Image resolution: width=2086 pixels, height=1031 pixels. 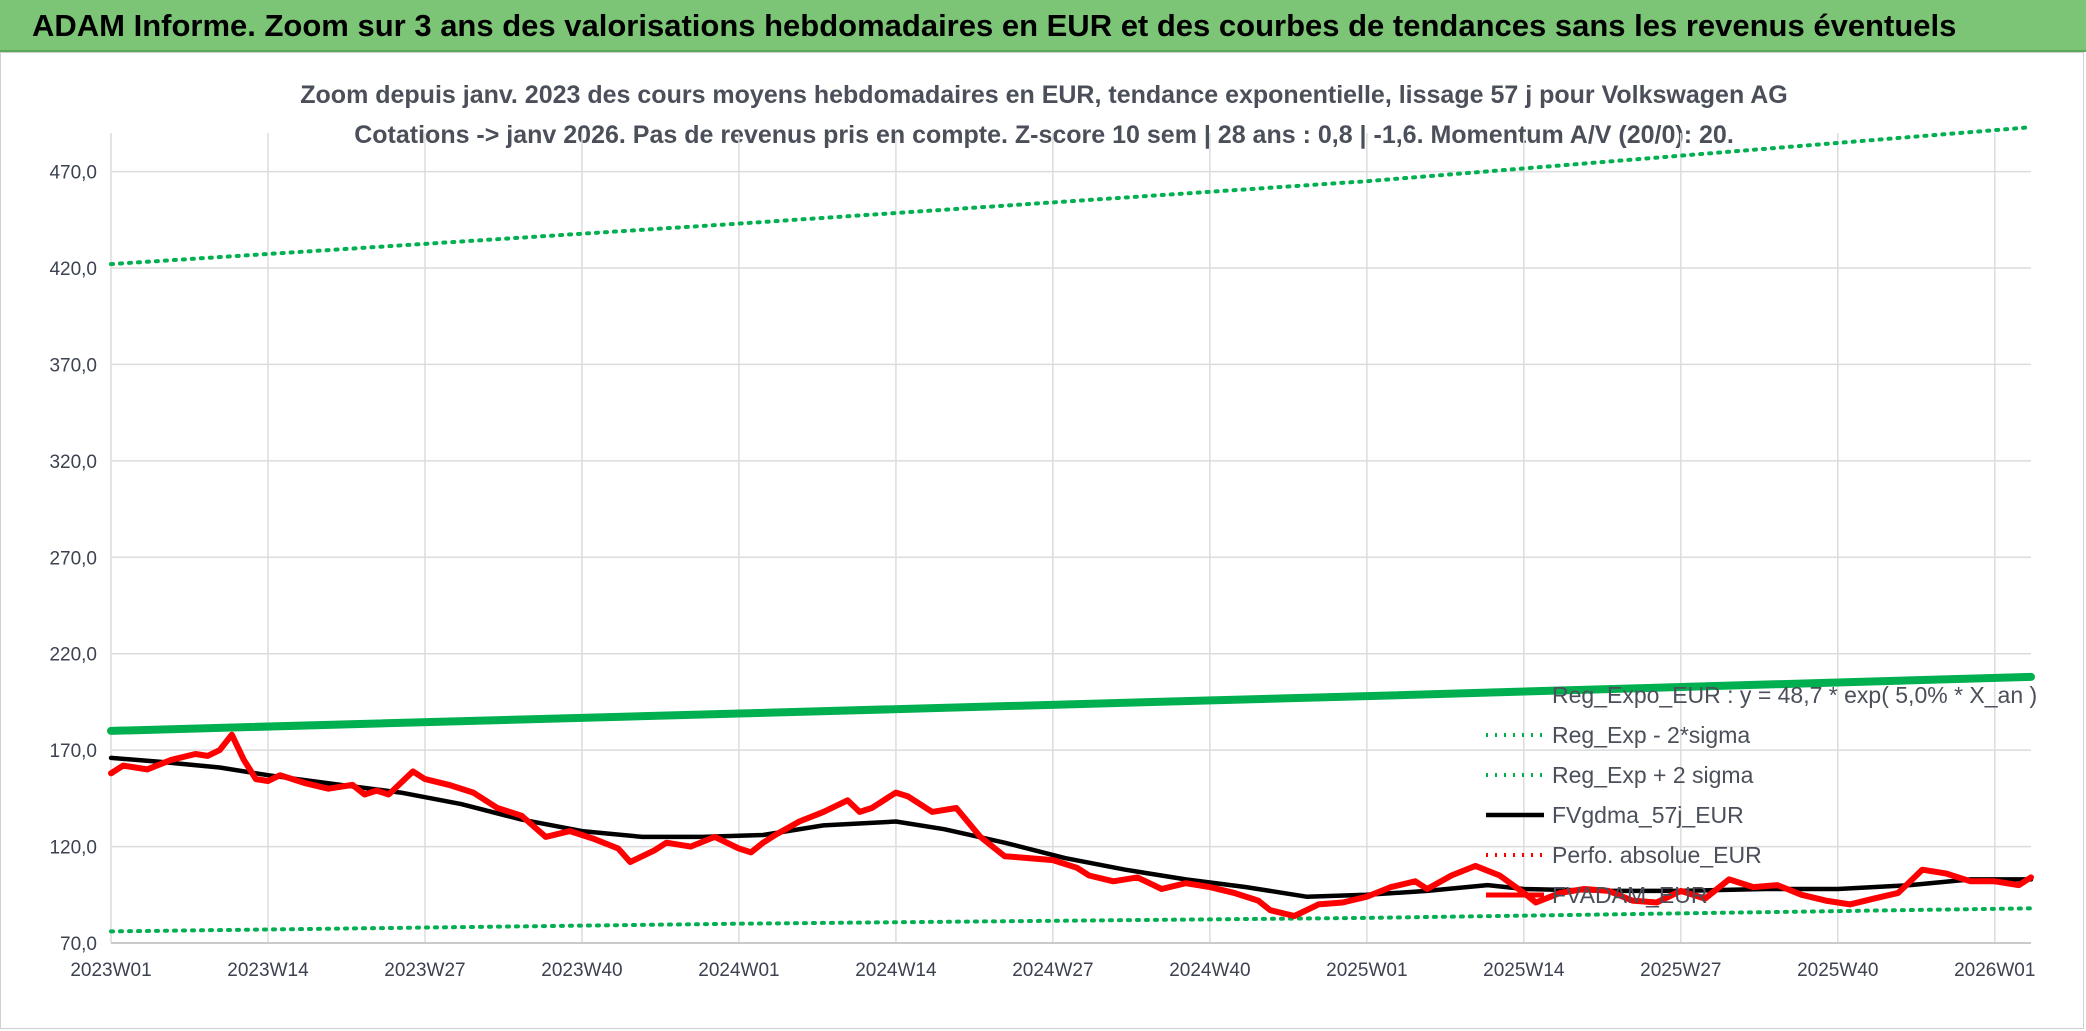 I want to click on y-tick-label: 220,0, so click(x=73, y=655).